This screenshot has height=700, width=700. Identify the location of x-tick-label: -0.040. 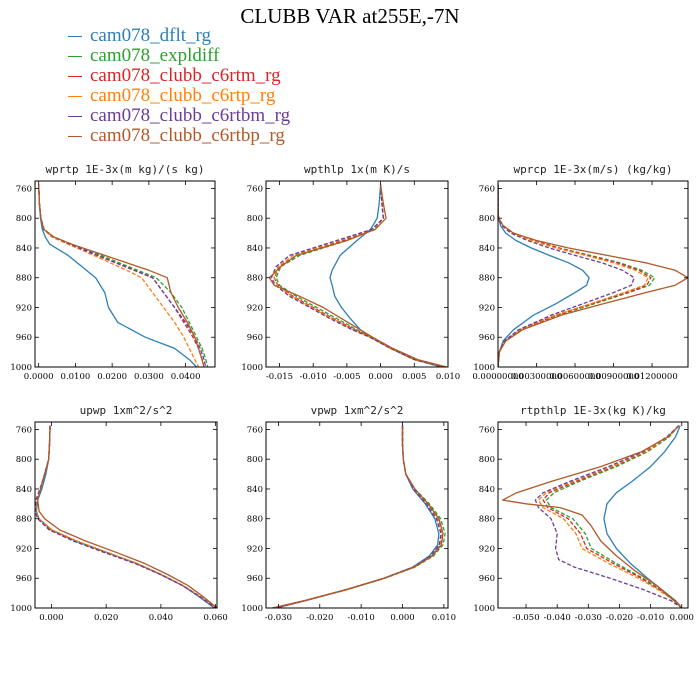
(557, 618).